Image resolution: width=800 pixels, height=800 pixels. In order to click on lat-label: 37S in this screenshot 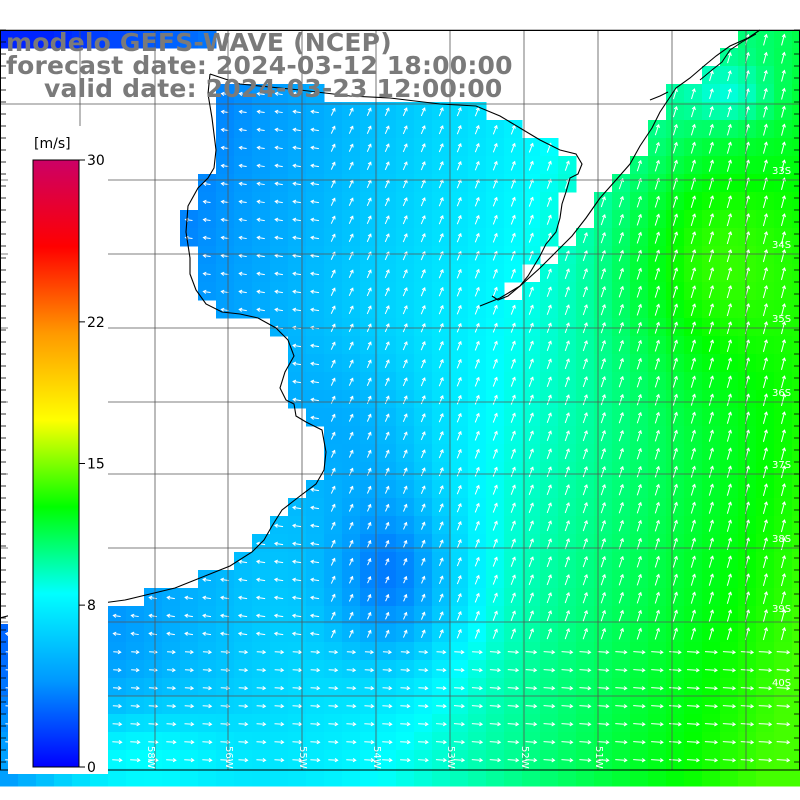, I will do `click(781, 465)`.